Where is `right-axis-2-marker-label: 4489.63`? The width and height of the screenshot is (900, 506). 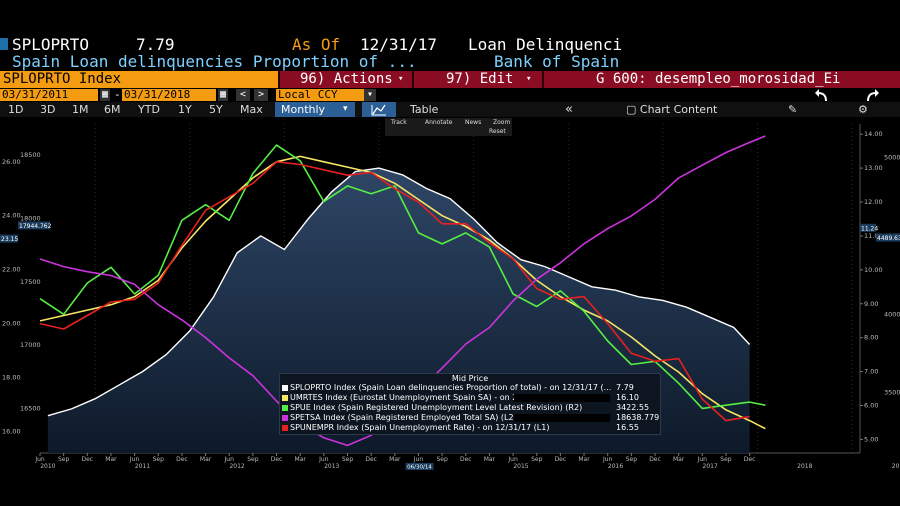
right-axis-2-marker-label: 4489.63 is located at coordinates (888, 238).